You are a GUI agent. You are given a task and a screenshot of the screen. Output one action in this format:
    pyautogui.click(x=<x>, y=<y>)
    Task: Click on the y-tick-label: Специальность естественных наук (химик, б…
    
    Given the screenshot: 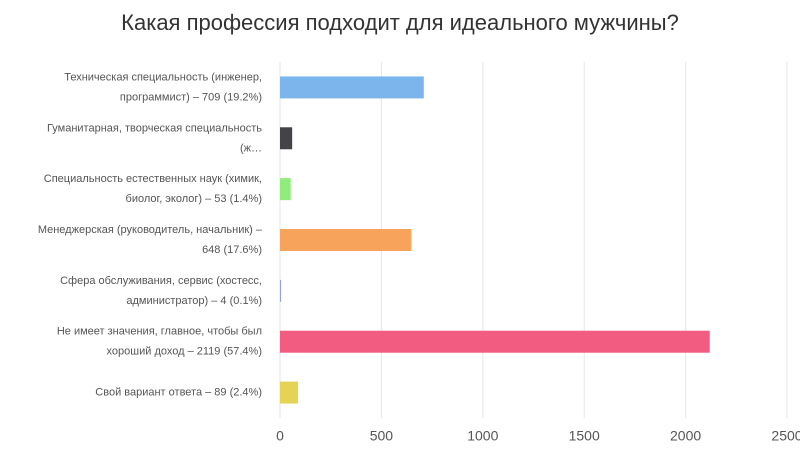 What is the action you would take?
    pyautogui.click(x=153, y=189)
    